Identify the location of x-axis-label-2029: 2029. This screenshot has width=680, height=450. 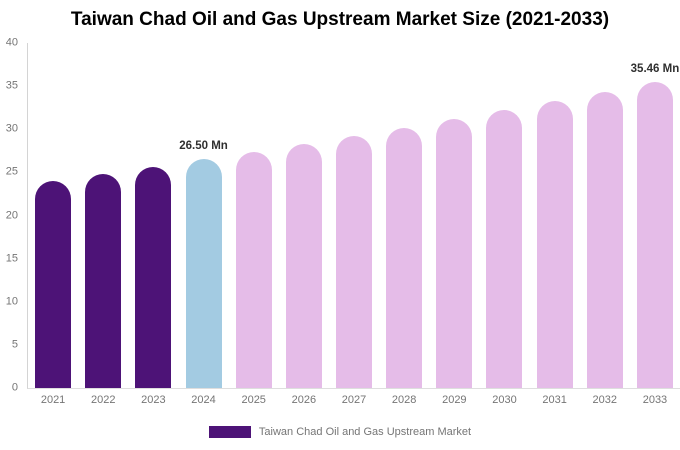
(454, 400).